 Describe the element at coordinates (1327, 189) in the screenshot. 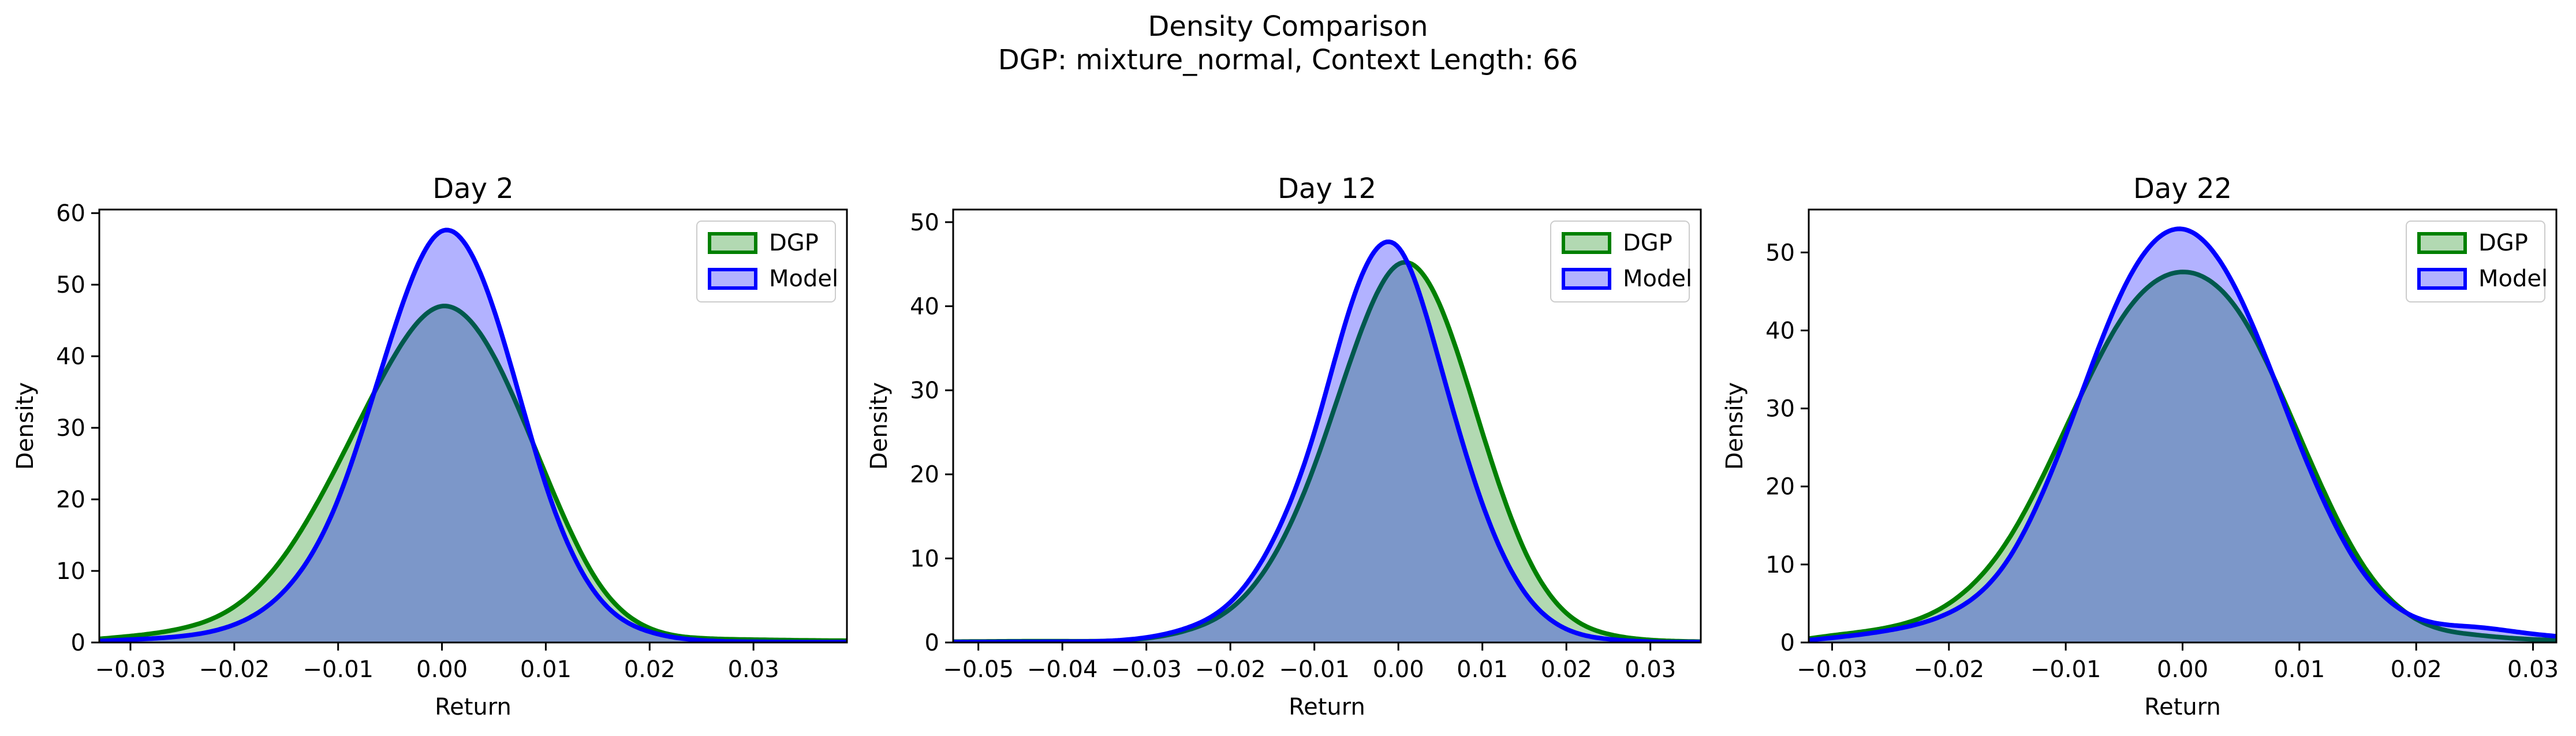

I see `chart-title: Day 12` at that location.